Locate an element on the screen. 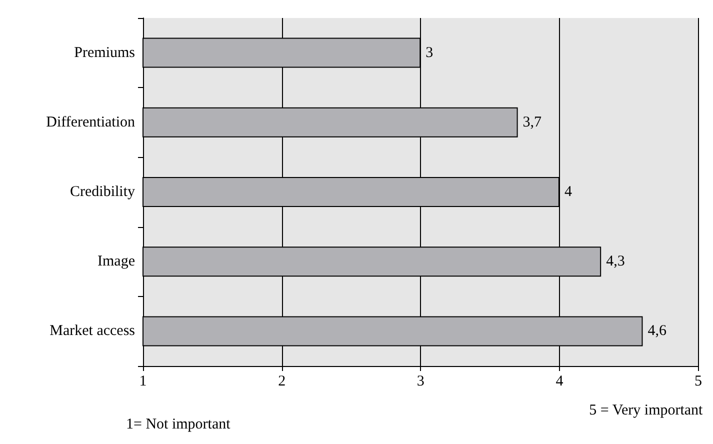  text: 1= Not important is located at coordinates (179, 424).